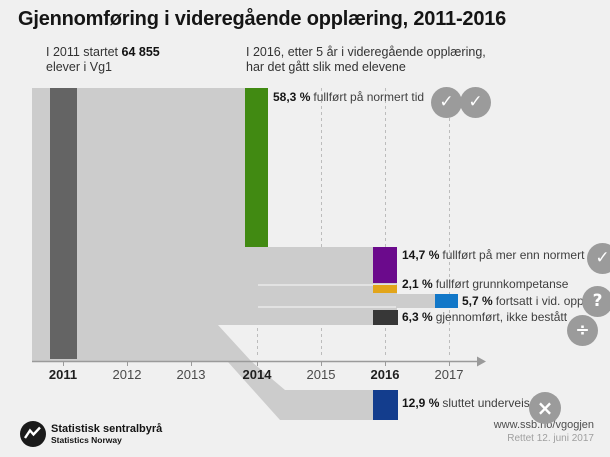 The width and height of the screenshot is (610, 457). I want to click on text-fullfort-normert: fullført på normert tid, so click(369, 97).